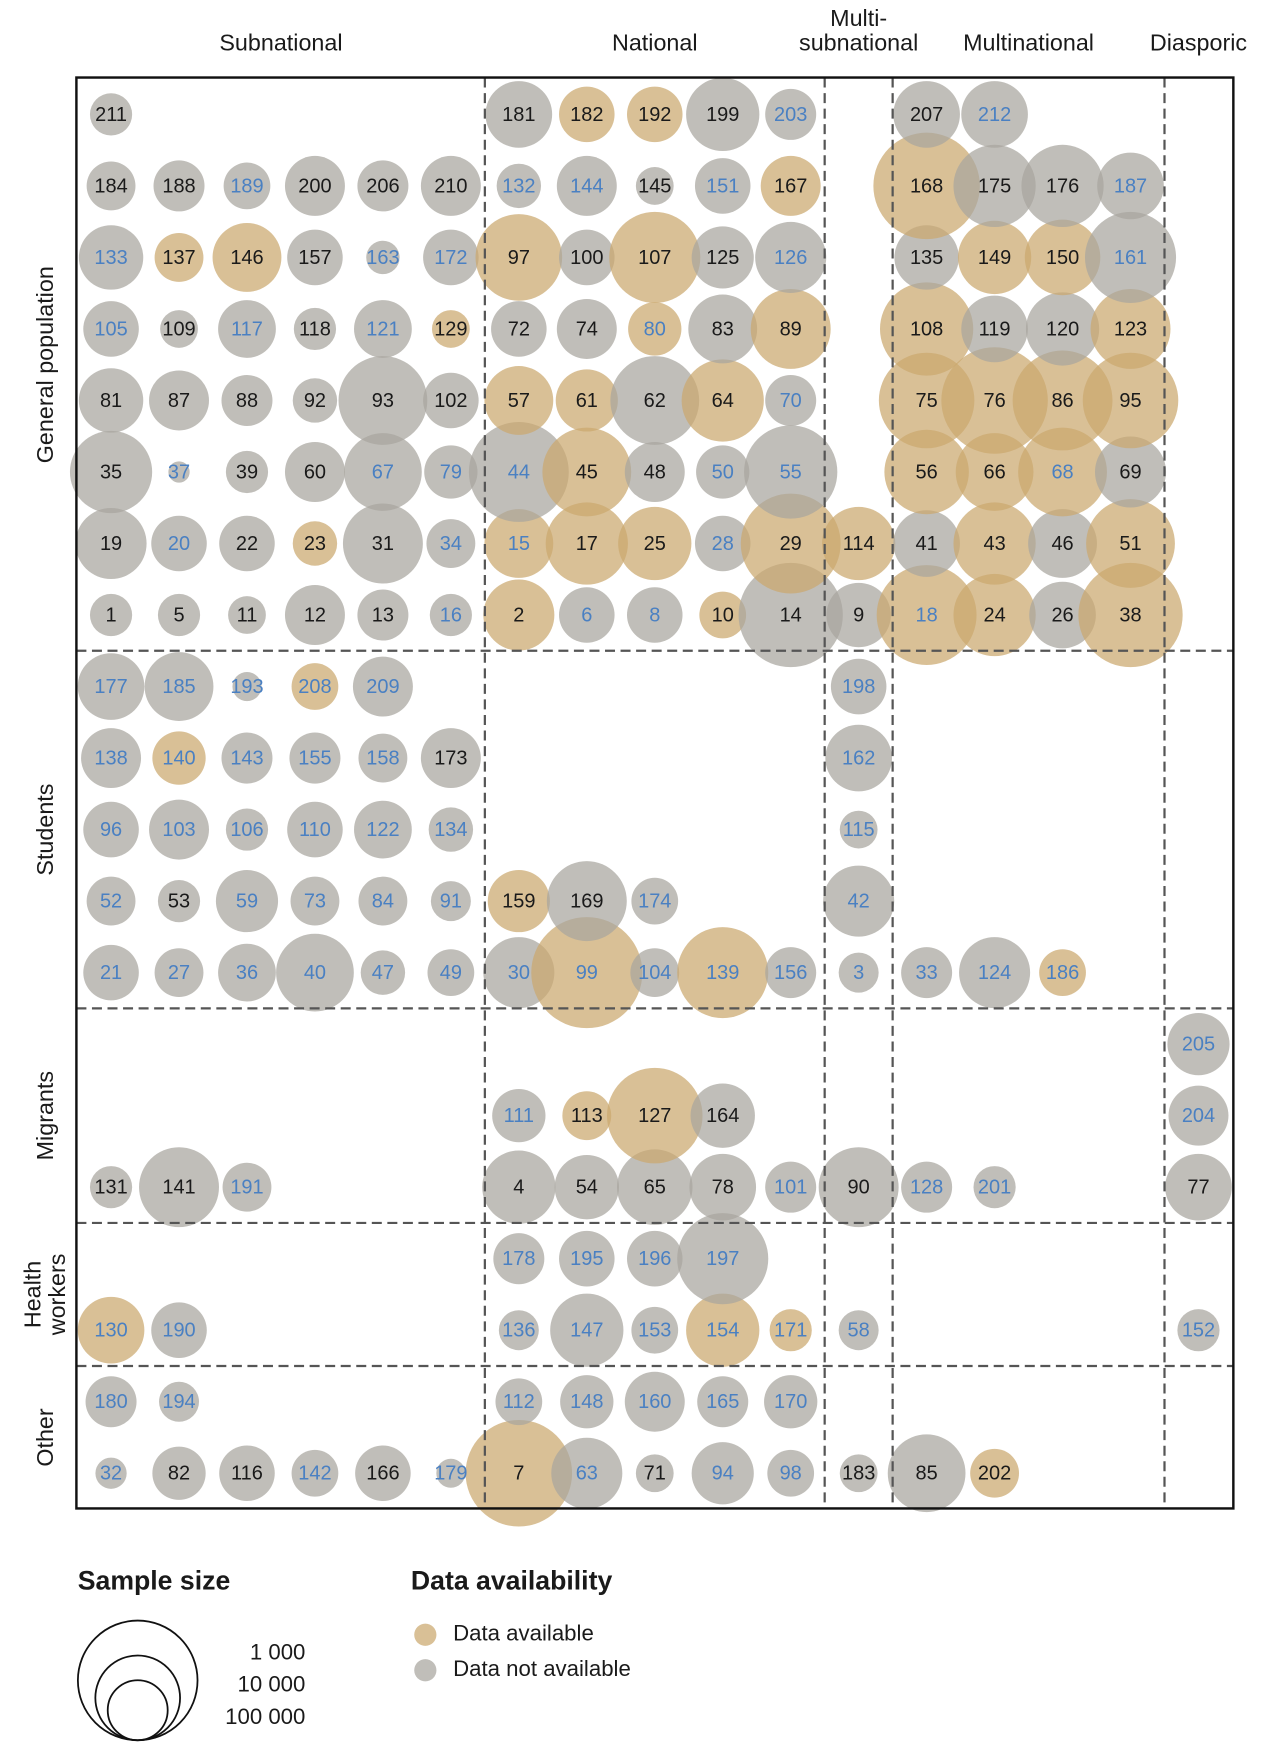 Image resolution: width=1266 pixels, height=1762 pixels. I want to click on bubble-label: 157, so click(314, 258).